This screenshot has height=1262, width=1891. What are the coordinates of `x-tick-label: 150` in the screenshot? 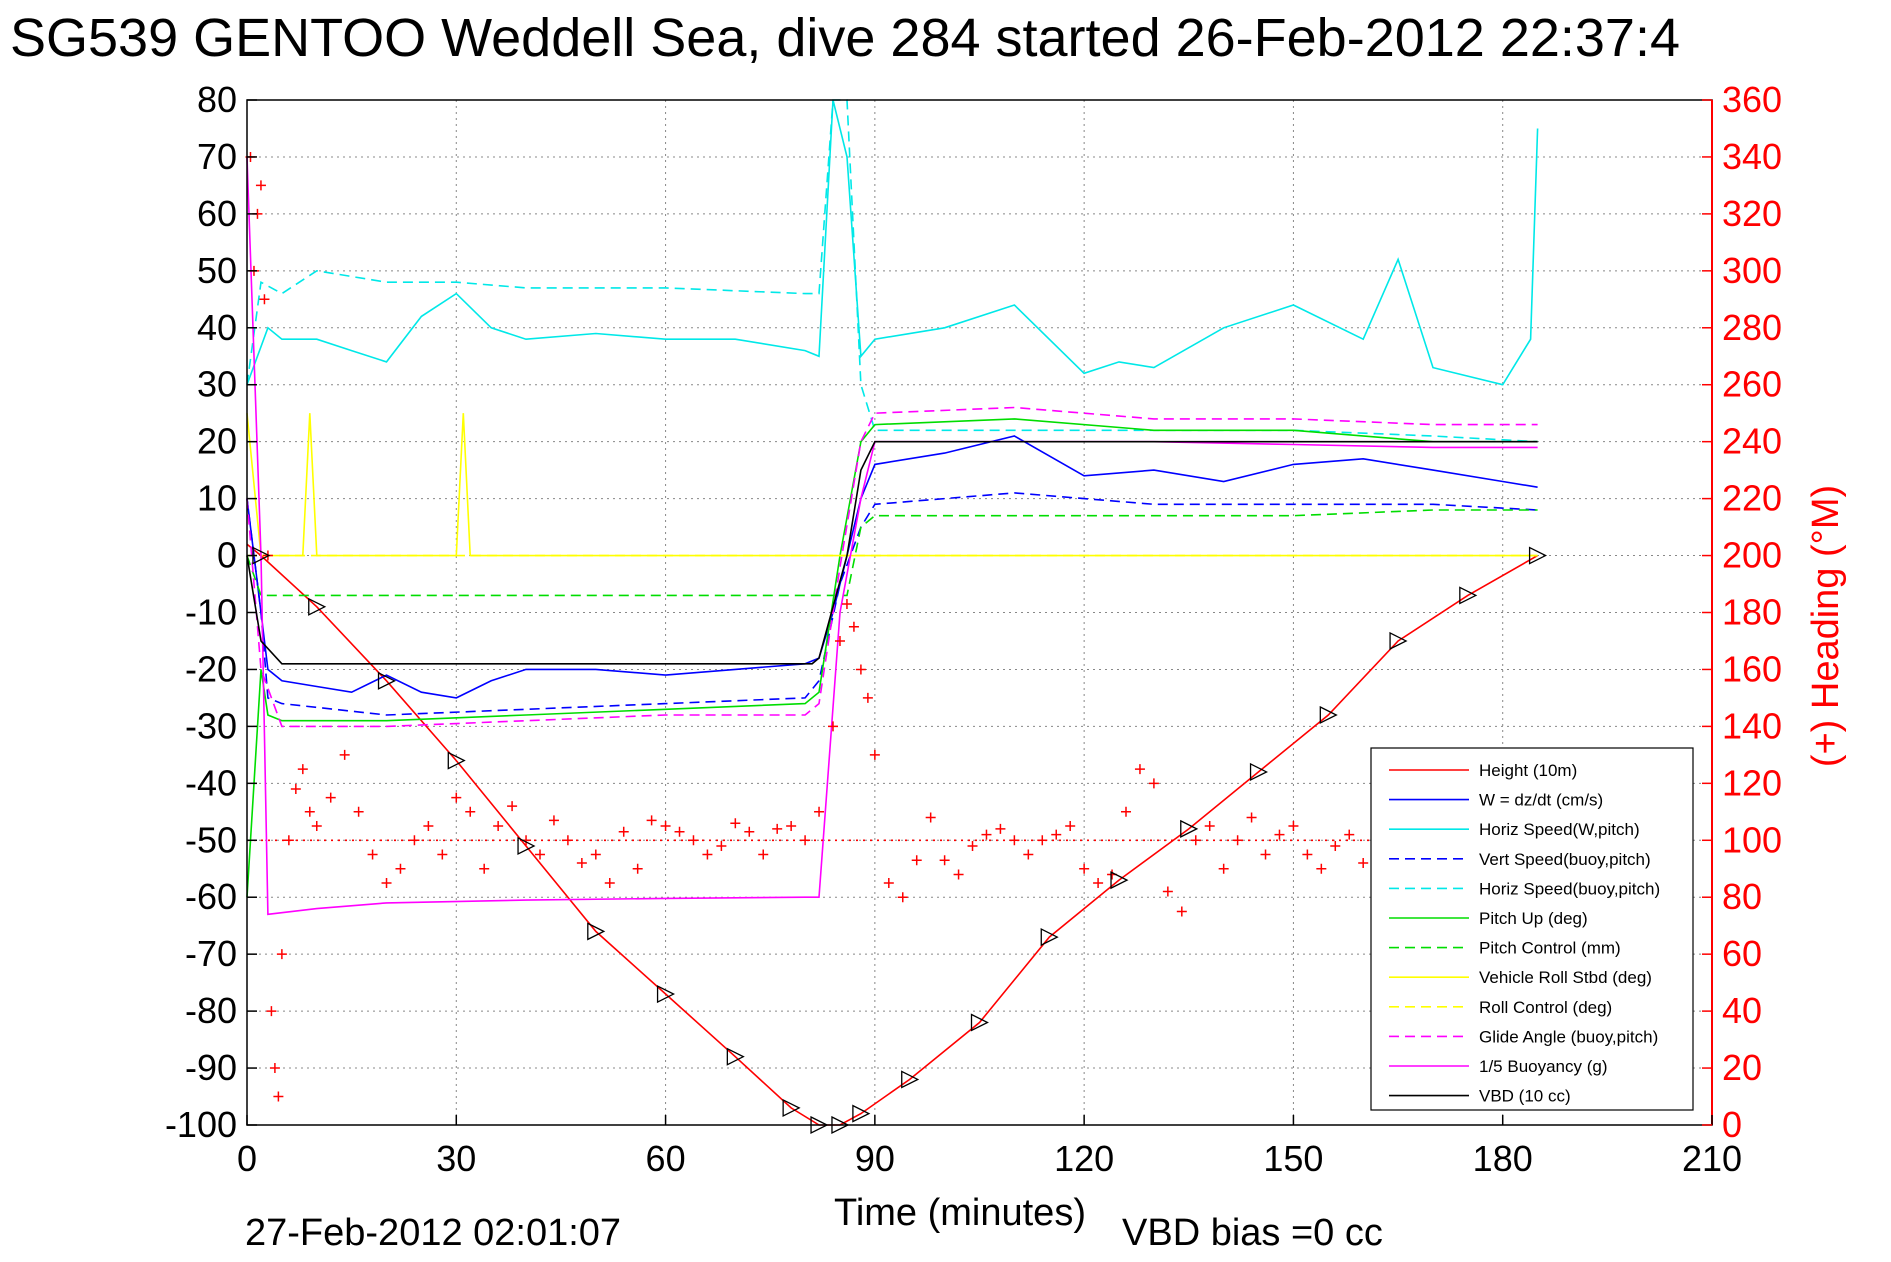 It's located at (1293, 1158).